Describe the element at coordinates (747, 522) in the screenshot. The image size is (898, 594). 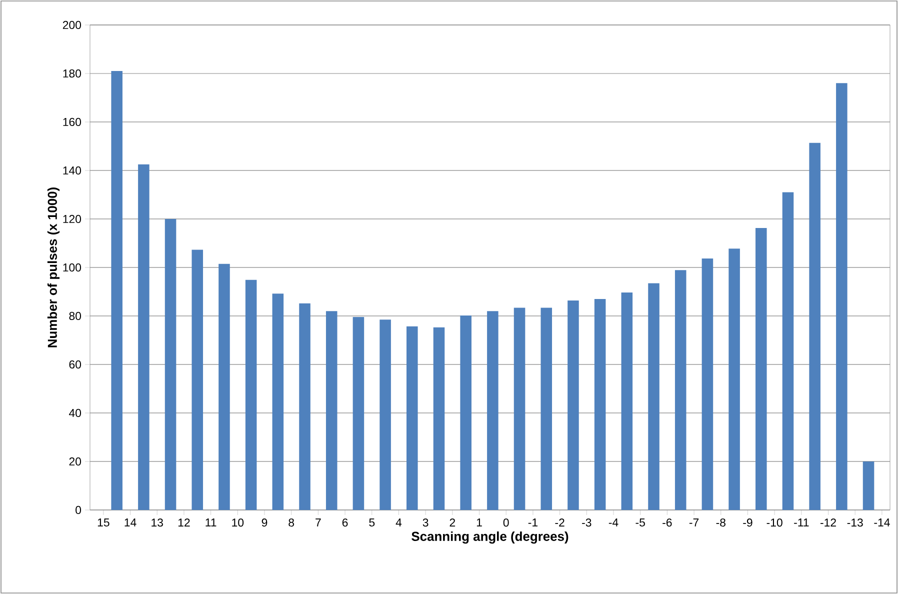
I see `x-tick-label: -9` at that location.